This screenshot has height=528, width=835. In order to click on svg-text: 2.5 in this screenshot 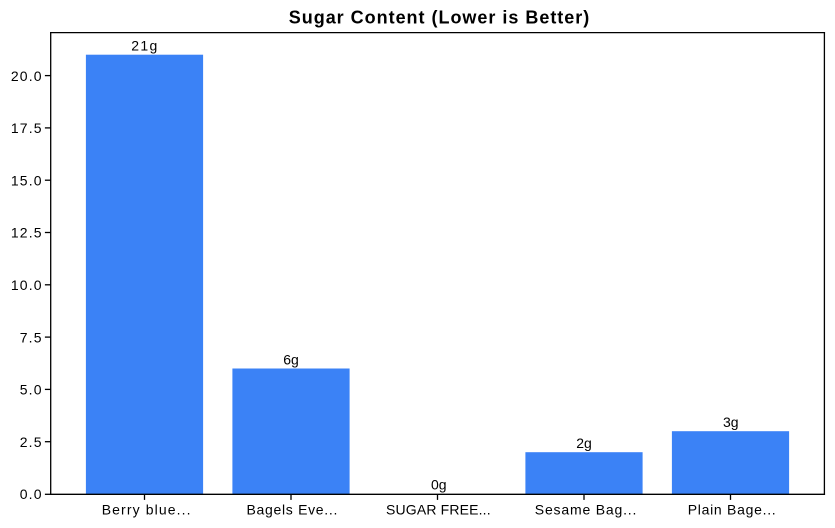, I will do `click(31, 442)`.